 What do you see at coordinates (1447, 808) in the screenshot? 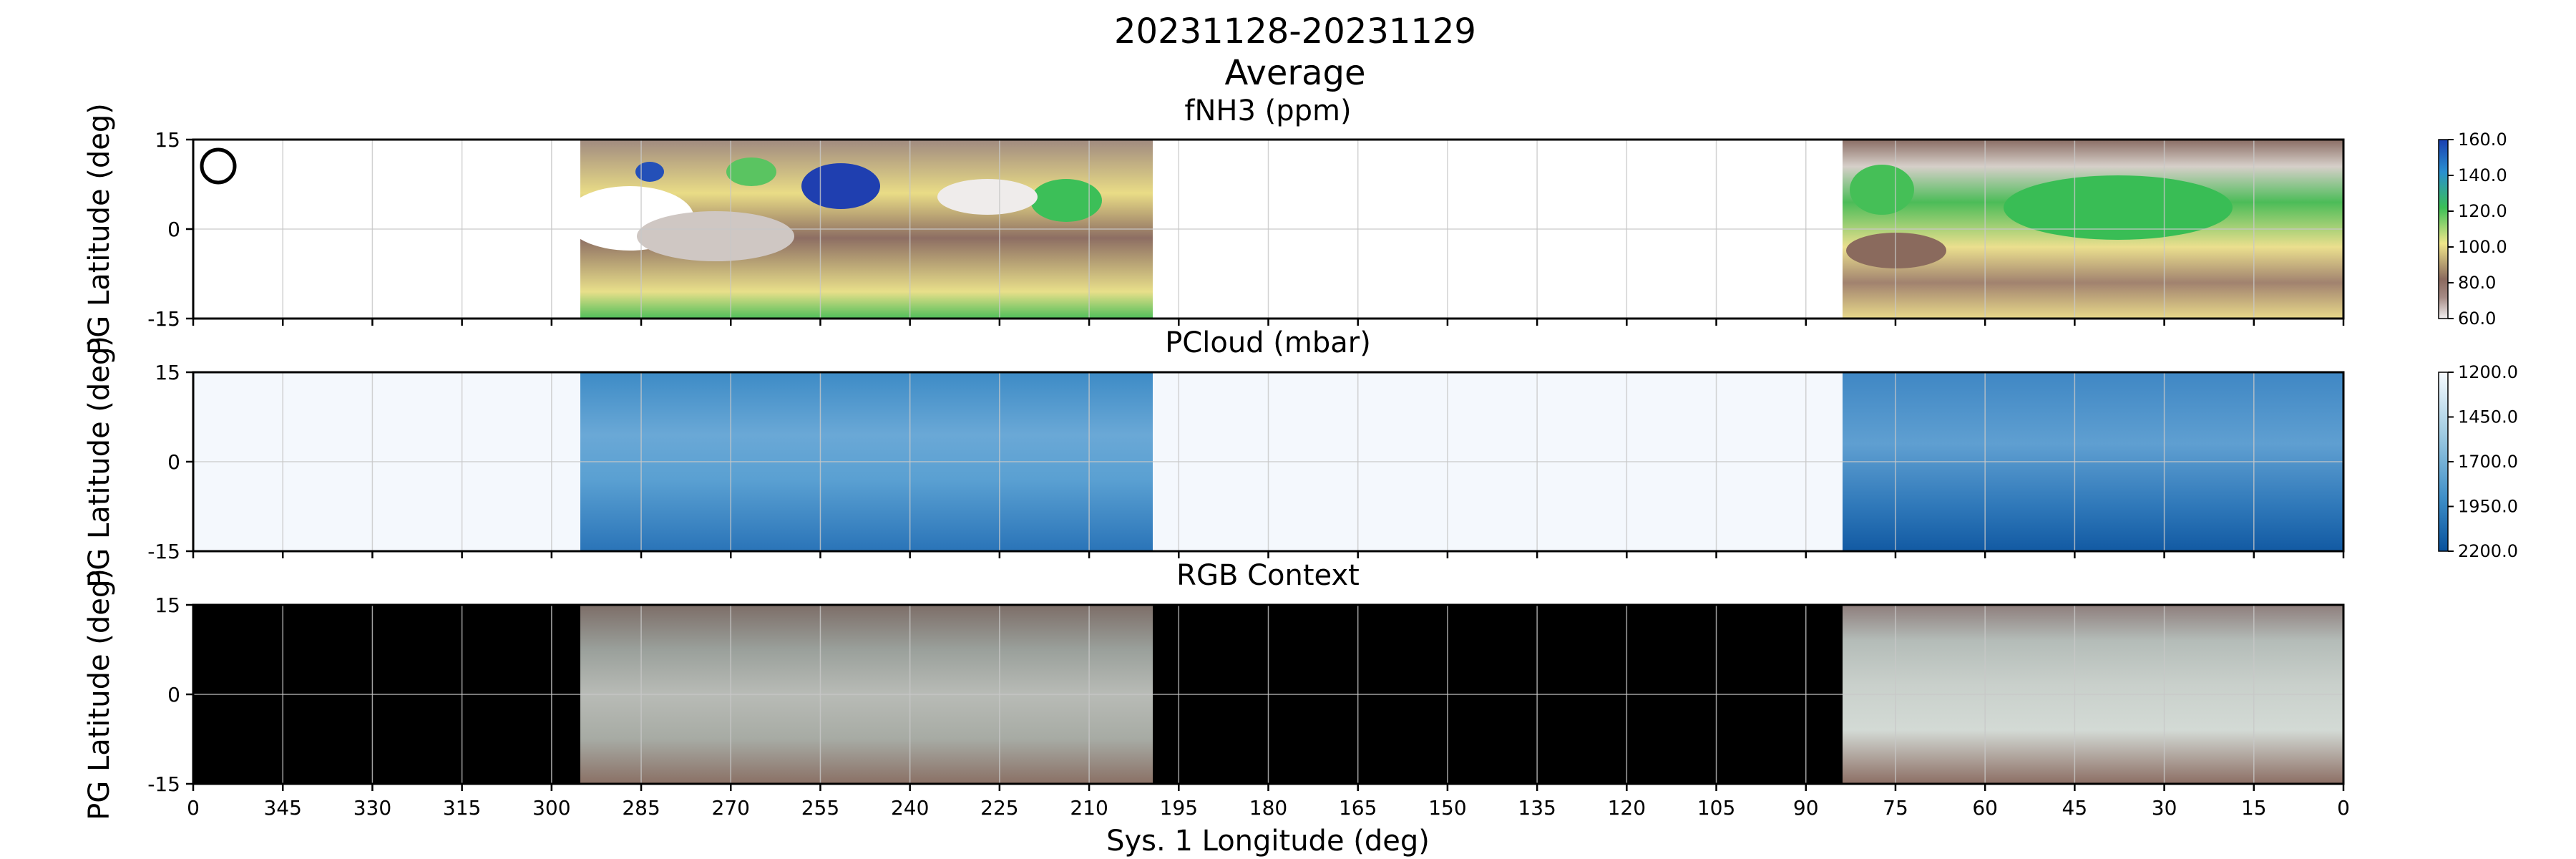
I see `x-tick-label: 150` at bounding box center [1447, 808].